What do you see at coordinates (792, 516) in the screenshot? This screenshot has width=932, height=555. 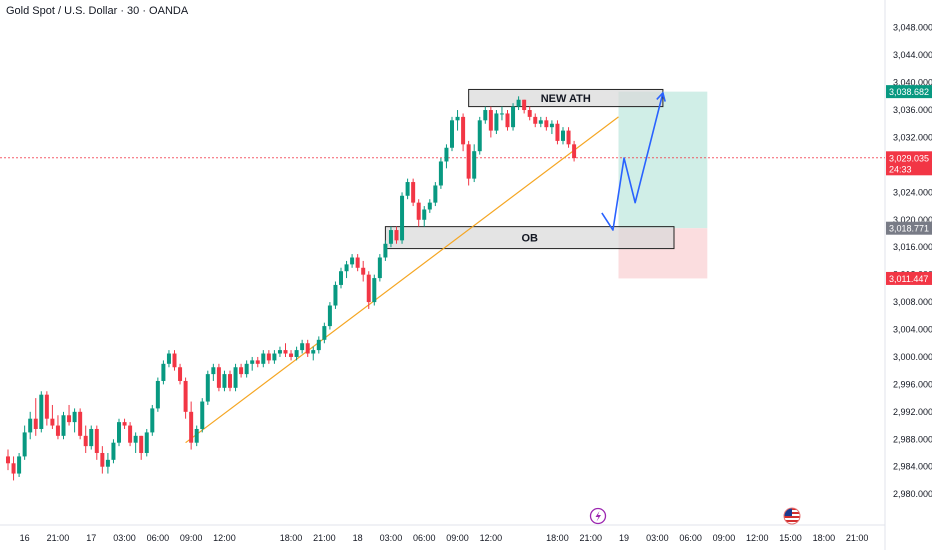 I see `us-flag-icon` at bounding box center [792, 516].